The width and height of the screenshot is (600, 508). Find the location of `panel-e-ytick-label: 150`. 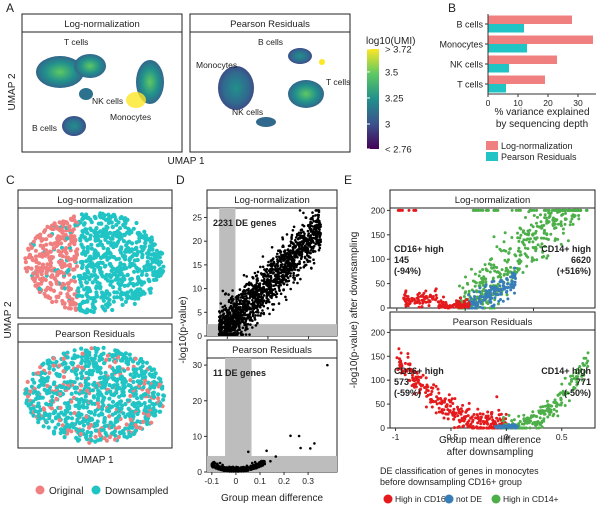

panel-e-ytick-label: 150 is located at coordinates (378, 235).